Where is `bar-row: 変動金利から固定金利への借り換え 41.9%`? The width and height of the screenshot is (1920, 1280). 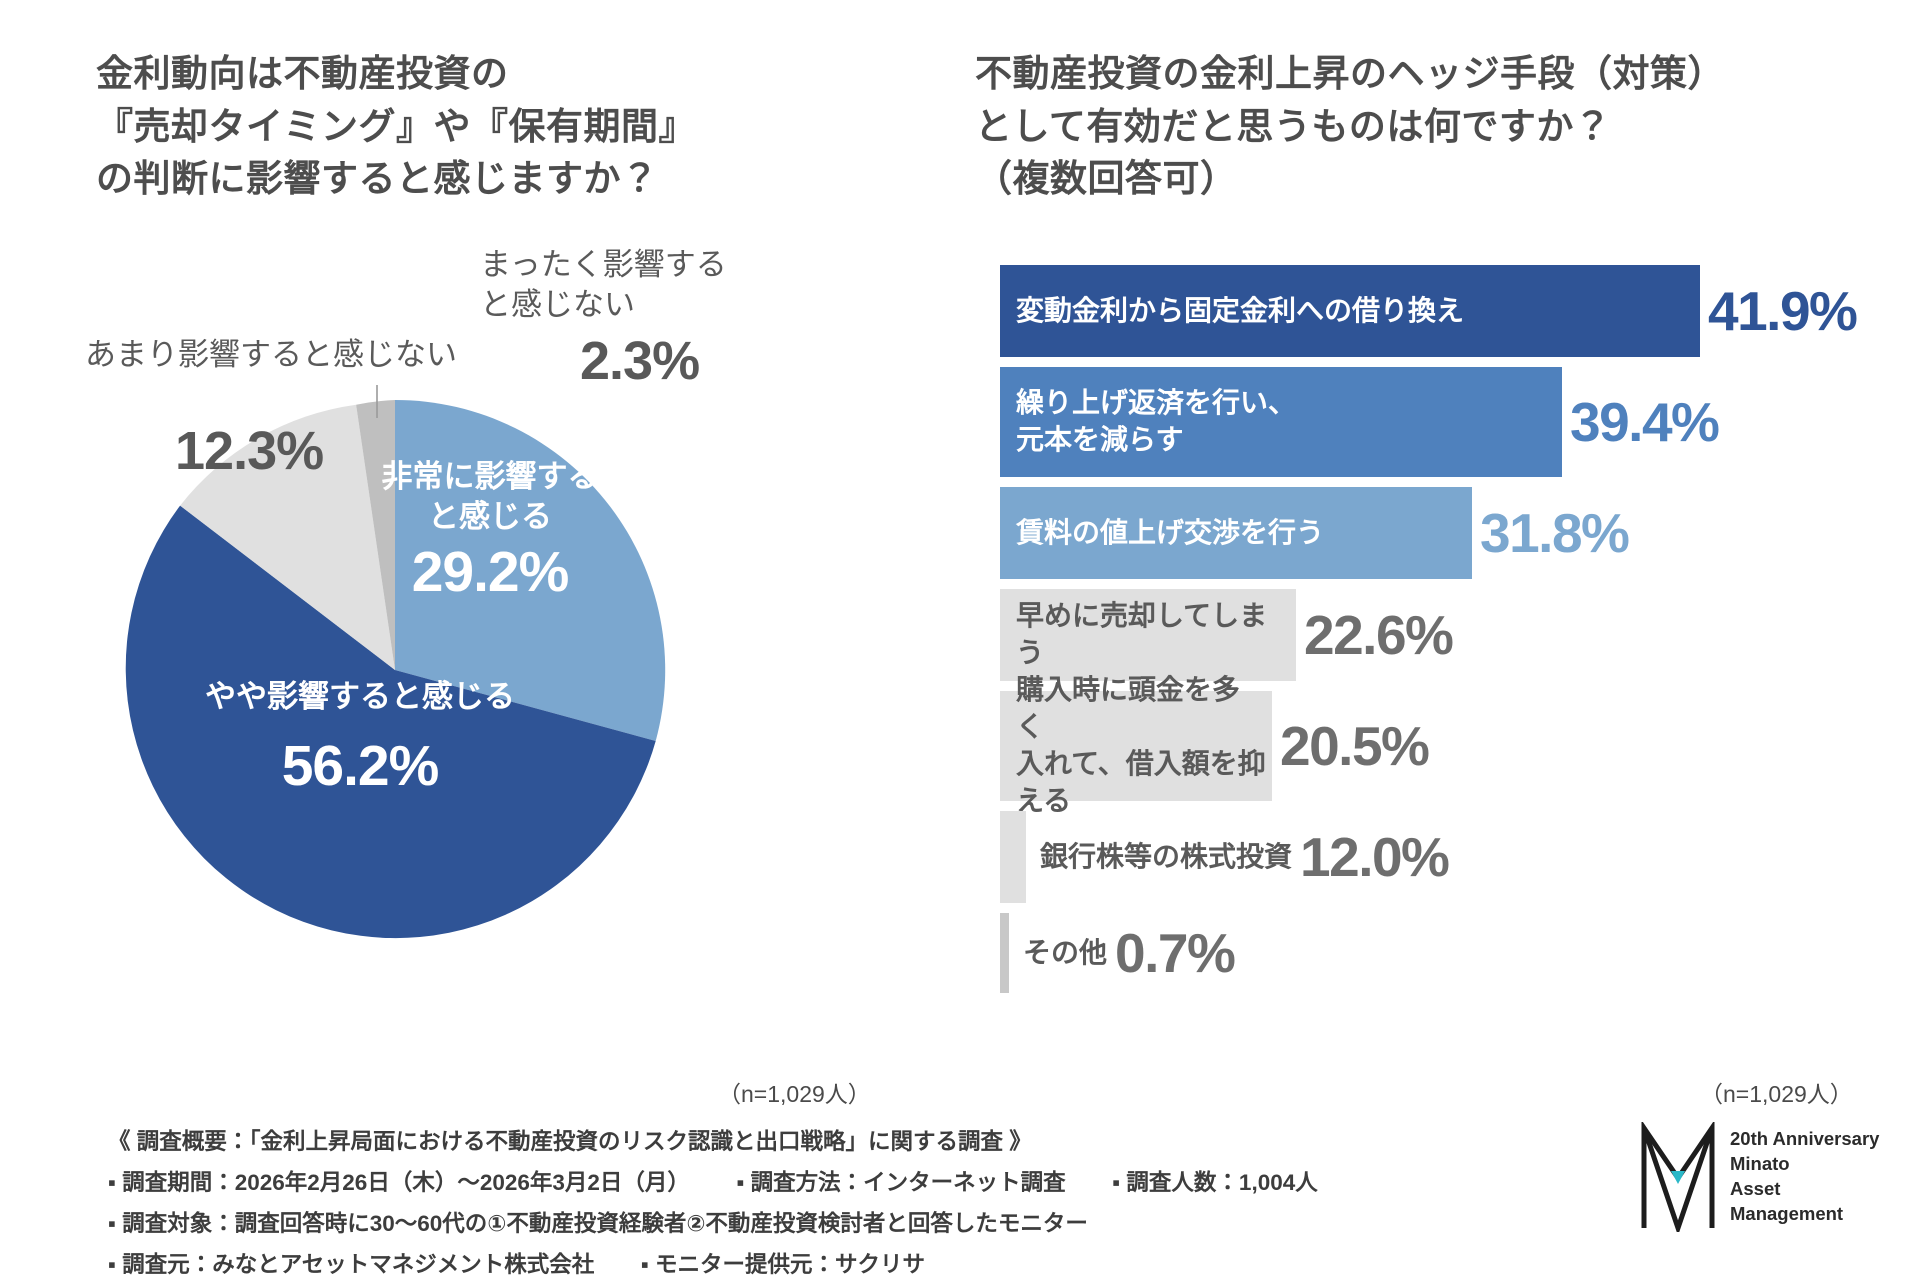
bar-row: 変動金利から固定金利への借り換え 41.9% is located at coordinates (1440, 311).